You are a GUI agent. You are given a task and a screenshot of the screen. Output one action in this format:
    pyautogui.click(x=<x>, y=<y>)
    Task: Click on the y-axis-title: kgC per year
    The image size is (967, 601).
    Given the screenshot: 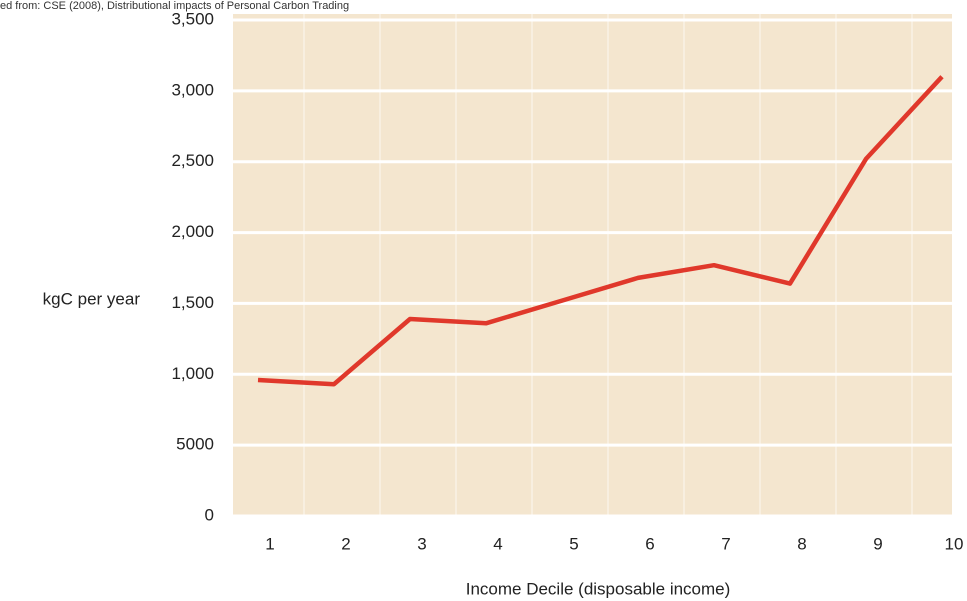 What is the action you would take?
    pyautogui.click(x=92, y=298)
    